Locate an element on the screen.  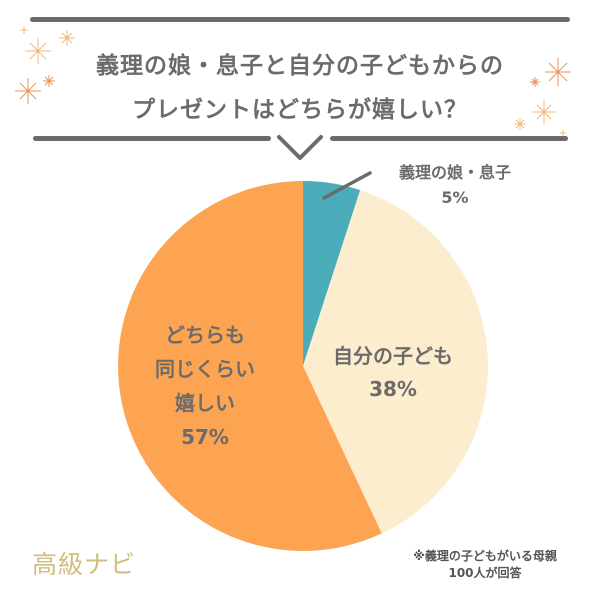
label-in-law-value: 5% is located at coordinates (455, 197).